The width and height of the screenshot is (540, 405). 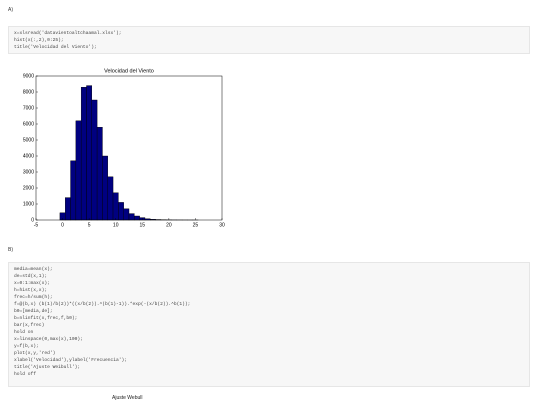 I want to click on code-line: b=nlinfit(x,frec,f,b0);, so click(x=46, y=318).